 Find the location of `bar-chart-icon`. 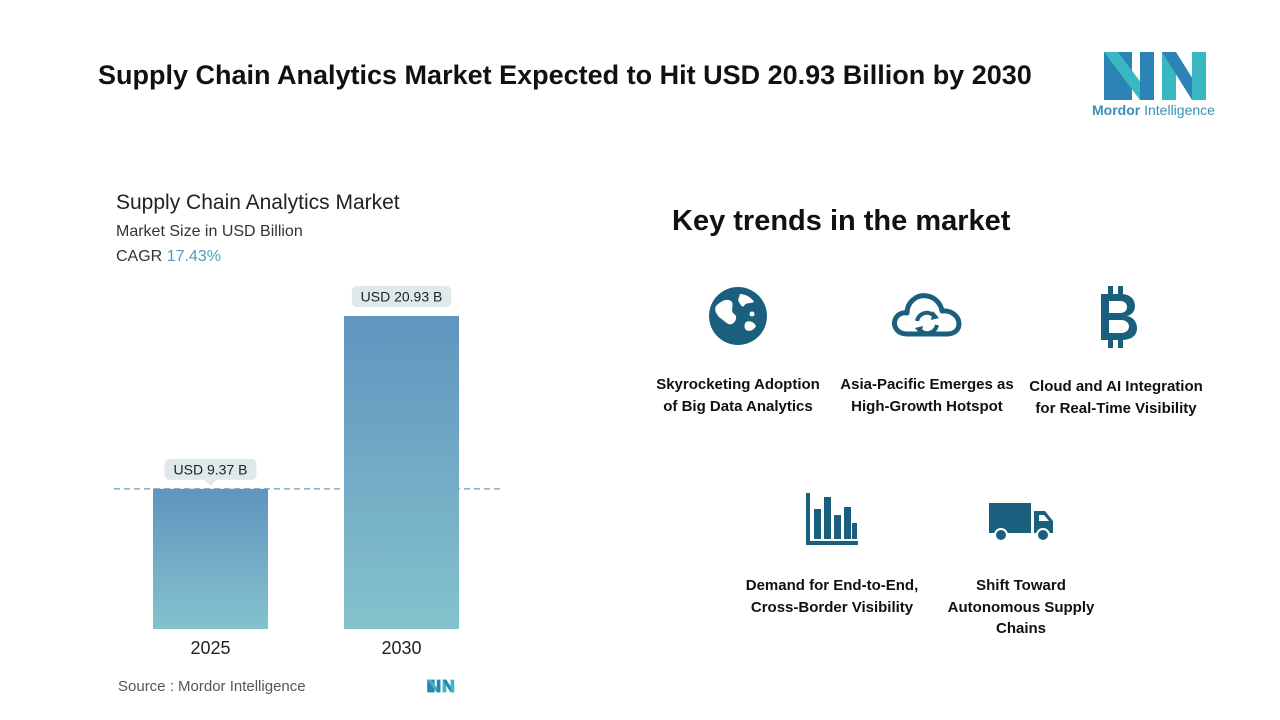

bar-chart-icon is located at coordinates (832, 519).